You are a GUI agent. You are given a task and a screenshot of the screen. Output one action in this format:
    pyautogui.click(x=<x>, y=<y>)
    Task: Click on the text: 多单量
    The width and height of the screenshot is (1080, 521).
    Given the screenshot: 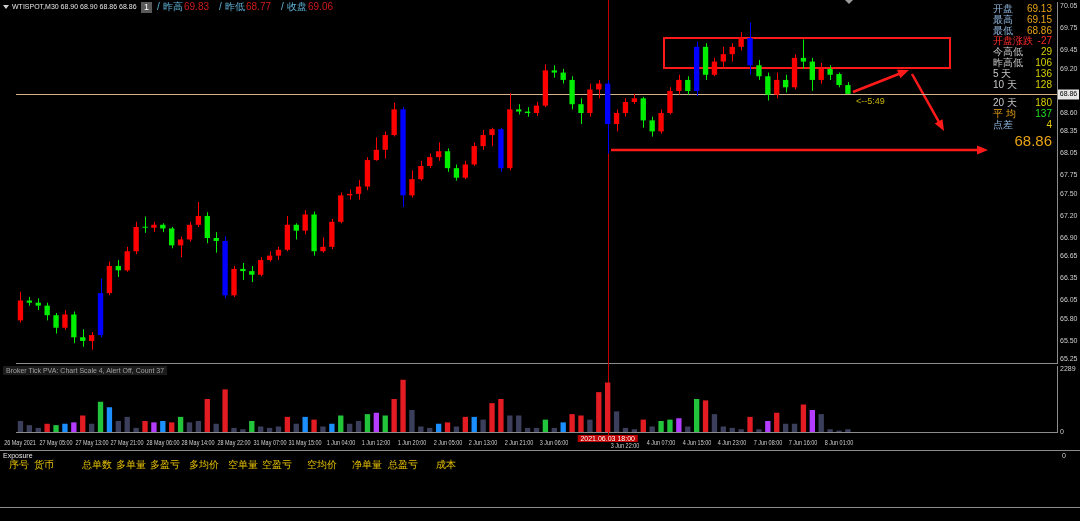 What is the action you would take?
    pyautogui.click(x=131, y=464)
    